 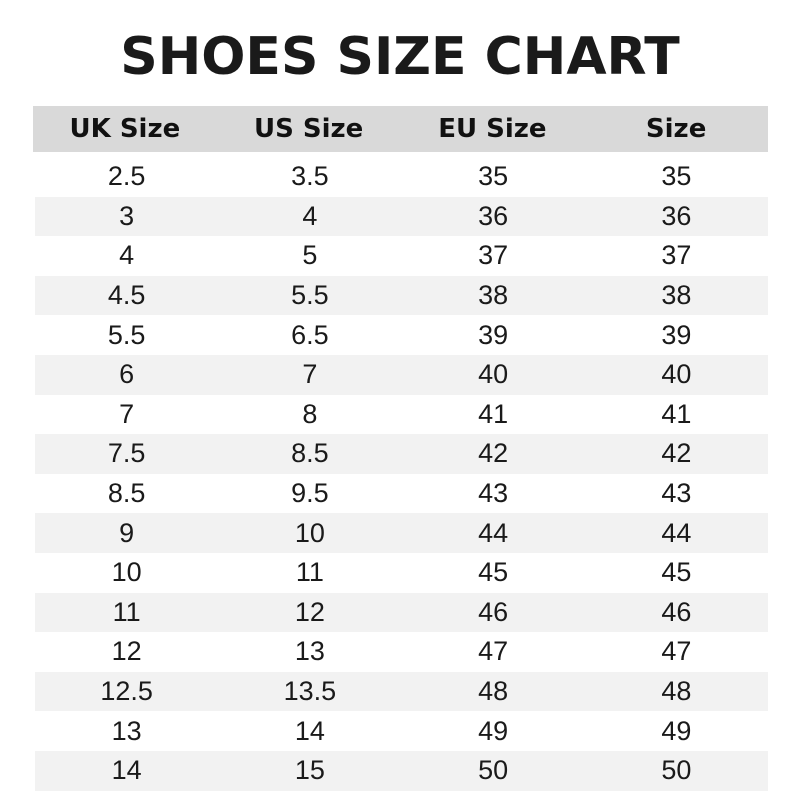 I want to click on table-row: 8.5 9.5 43 43, so click(x=401, y=494).